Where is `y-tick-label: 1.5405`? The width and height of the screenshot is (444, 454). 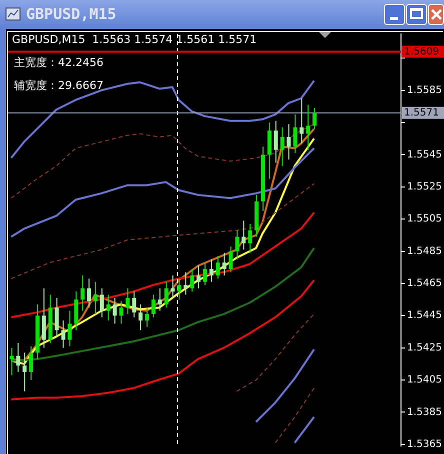
y-tick-label: 1.5405 is located at coordinates (424, 380).